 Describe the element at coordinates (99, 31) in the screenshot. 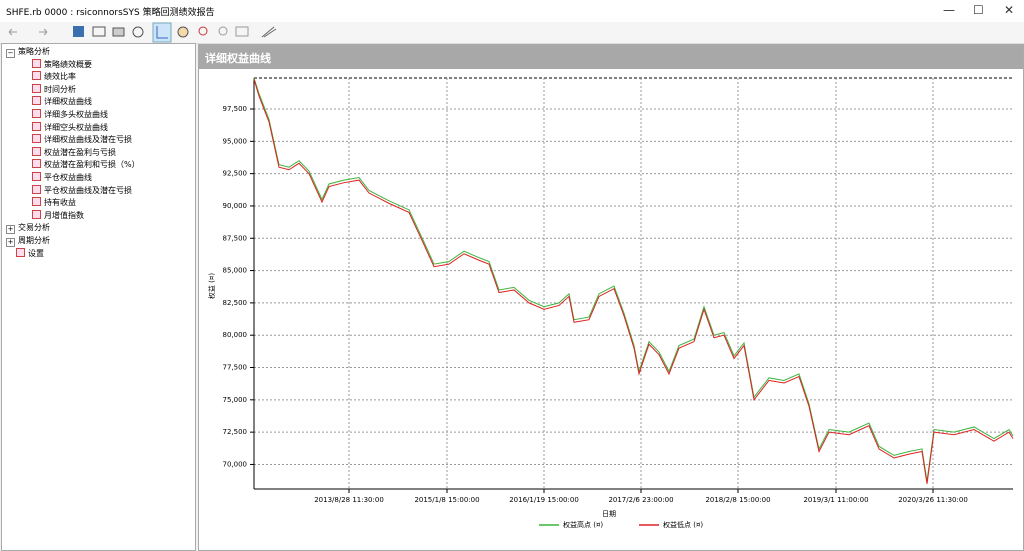

I see `open-button` at that location.